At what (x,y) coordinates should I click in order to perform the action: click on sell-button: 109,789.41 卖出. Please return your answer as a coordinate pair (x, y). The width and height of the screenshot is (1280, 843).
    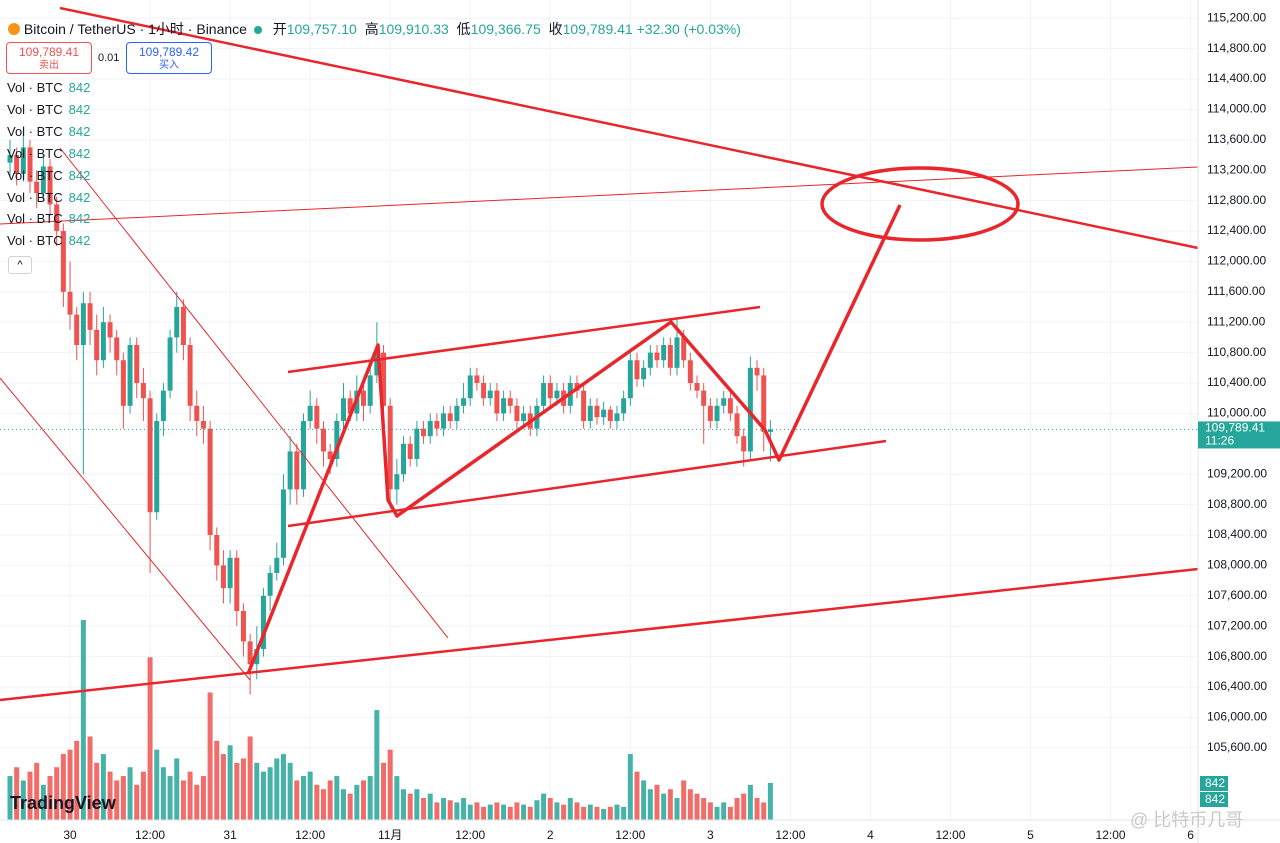
    Looking at the image, I should click on (49, 58).